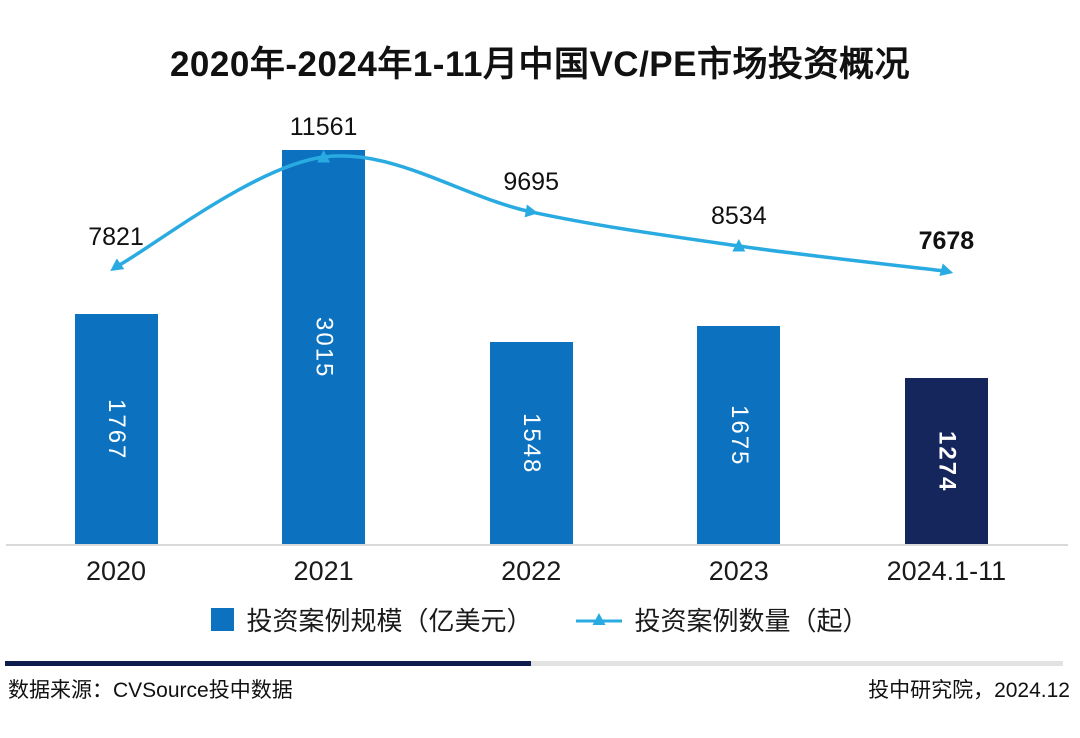 The height and width of the screenshot is (738, 1080). What do you see at coordinates (223, 619) in the screenshot?
I see `bar-series-swatch-icon` at bounding box center [223, 619].